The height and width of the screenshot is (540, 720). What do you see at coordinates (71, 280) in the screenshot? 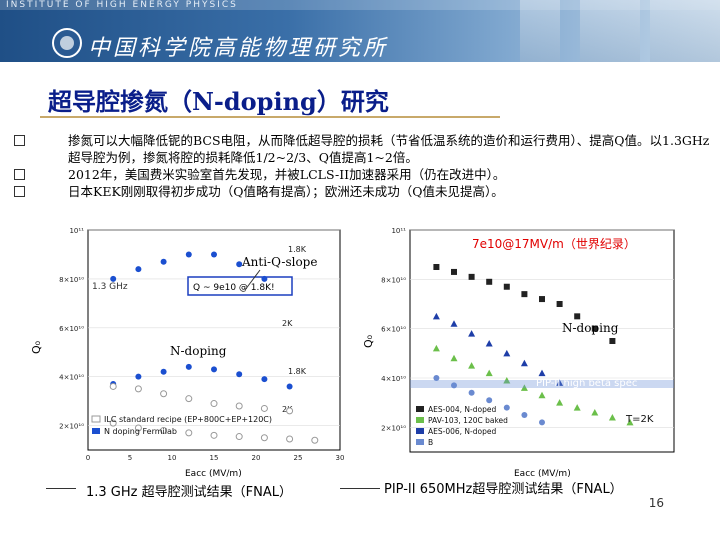
I see `y-tick-label: 8×10¹⁰` at bounding box center [71, 280].